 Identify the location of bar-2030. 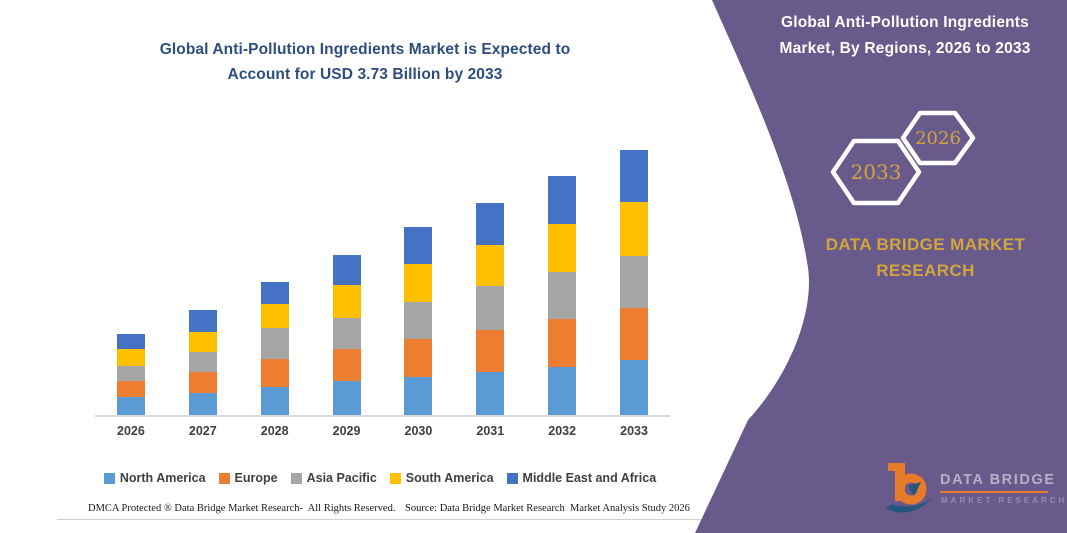
(418, 321).